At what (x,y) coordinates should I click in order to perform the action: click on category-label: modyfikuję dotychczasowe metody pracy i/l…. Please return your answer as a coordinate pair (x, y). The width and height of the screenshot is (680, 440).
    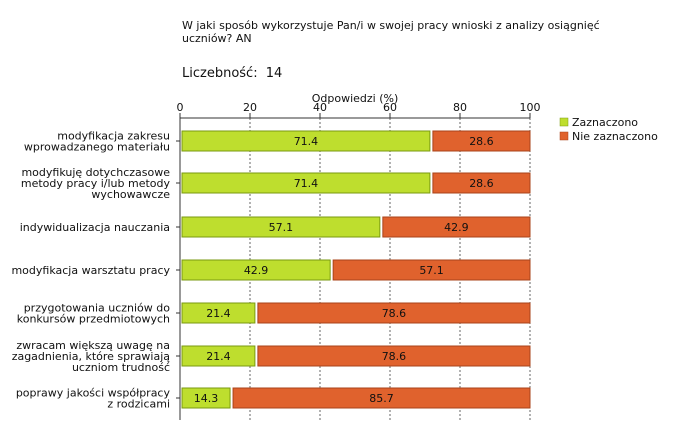
    Looking at the image, I should click on (96, 183).